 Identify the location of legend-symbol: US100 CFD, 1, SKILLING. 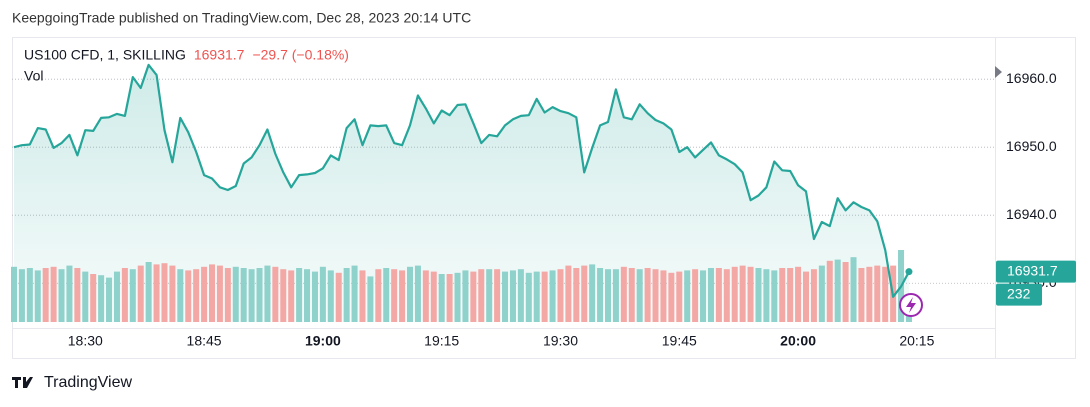
(105, 55).